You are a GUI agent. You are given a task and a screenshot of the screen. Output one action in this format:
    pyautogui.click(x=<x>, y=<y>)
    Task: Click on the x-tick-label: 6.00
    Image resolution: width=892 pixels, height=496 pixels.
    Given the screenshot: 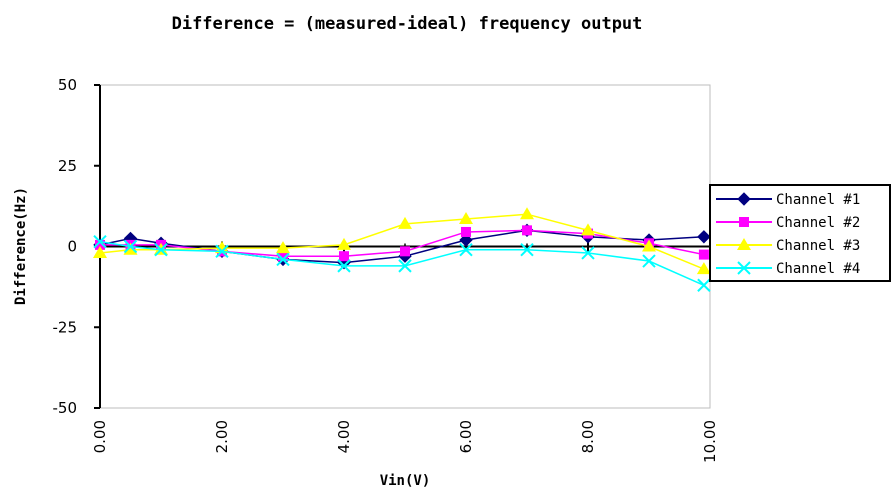 What is the action you would take?
    pyautogui.click(x=466, y=436)
    